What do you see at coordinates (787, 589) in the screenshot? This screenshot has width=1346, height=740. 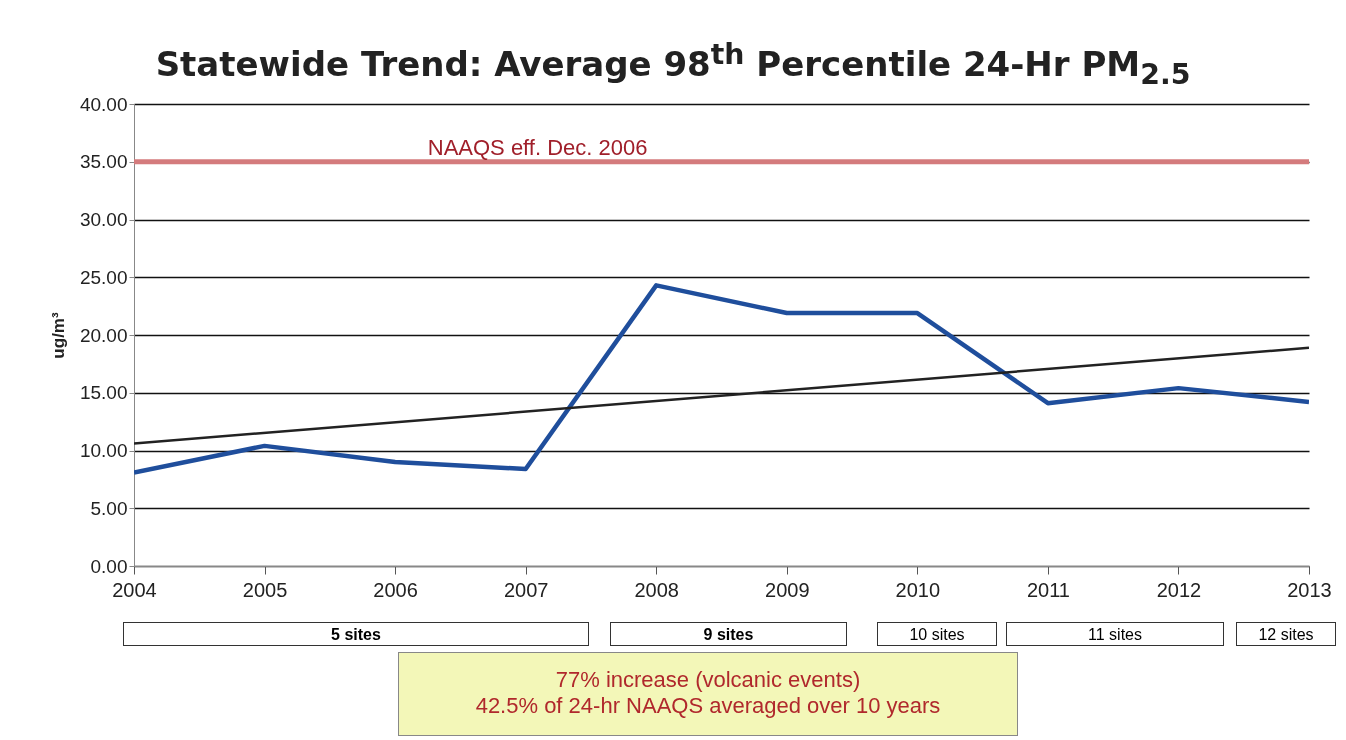 I see `x-tick-label: 2009` at bounding box center [787, 589].